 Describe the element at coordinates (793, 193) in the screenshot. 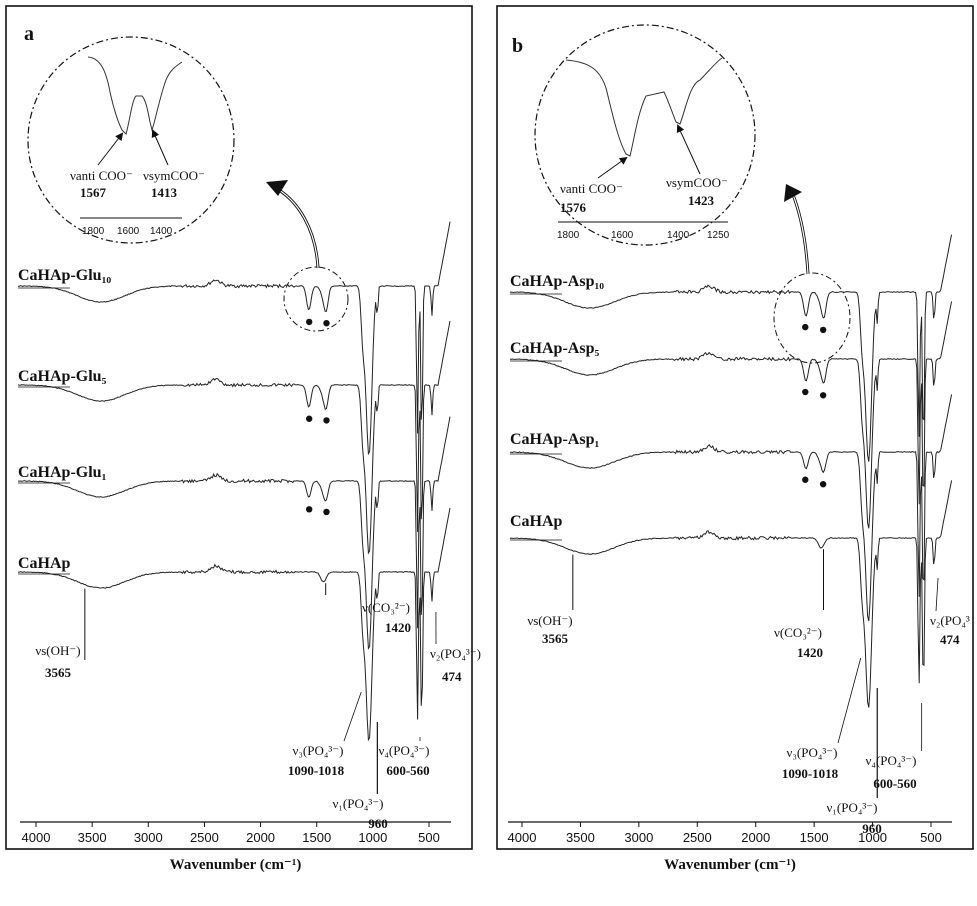

I see `panel-b-zoom-arrowhead` at that location.